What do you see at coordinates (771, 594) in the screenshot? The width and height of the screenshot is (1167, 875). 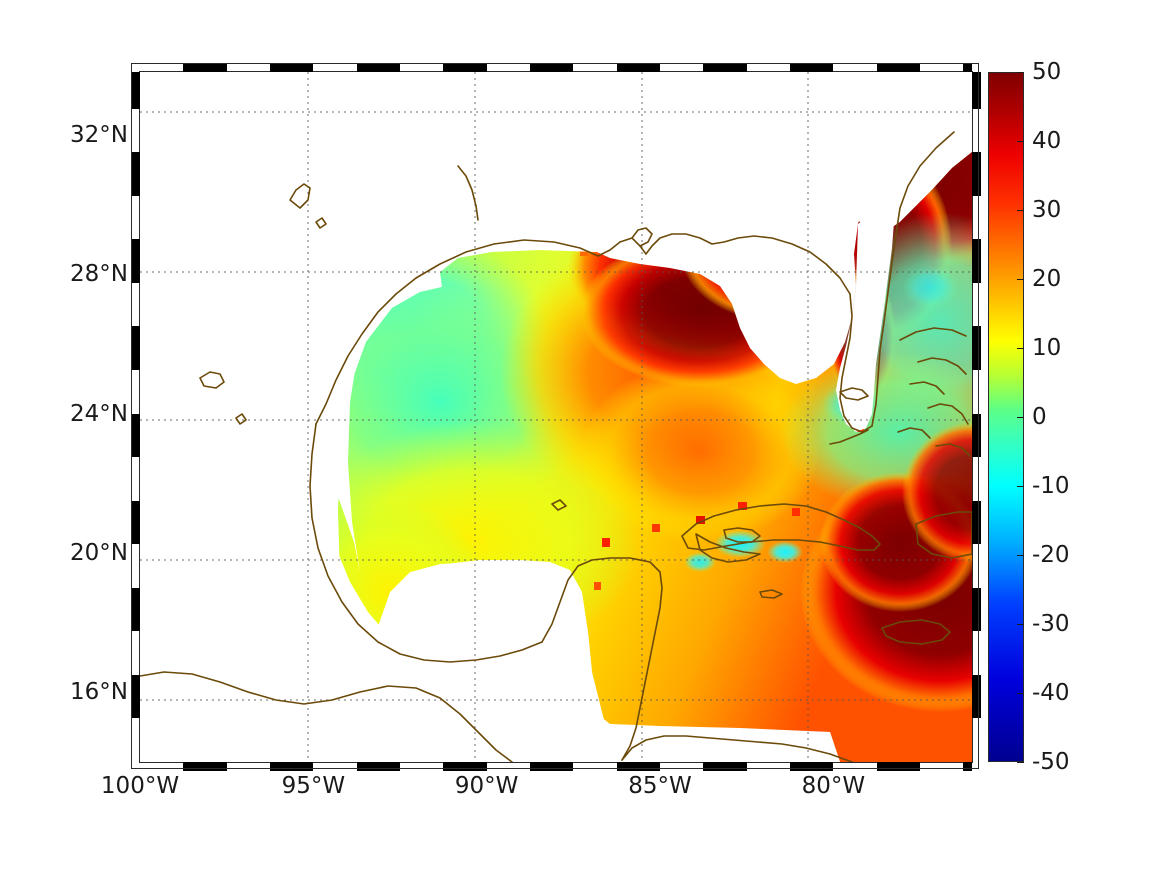 I see `coastline-island-g` at bounding box center [771, 594].